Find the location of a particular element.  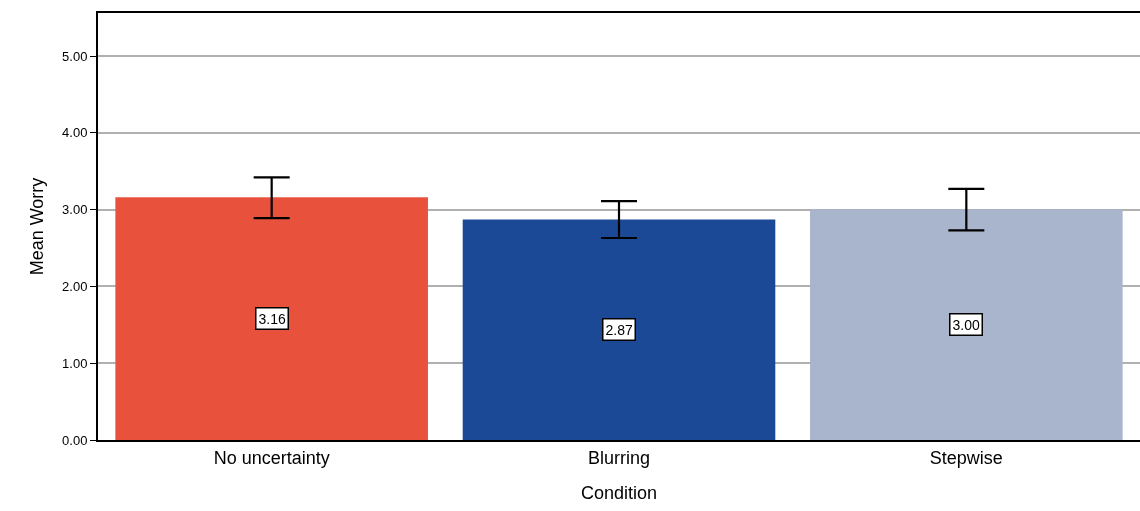

y-tick-label: 2.00 is located at coordinates (75, 286).